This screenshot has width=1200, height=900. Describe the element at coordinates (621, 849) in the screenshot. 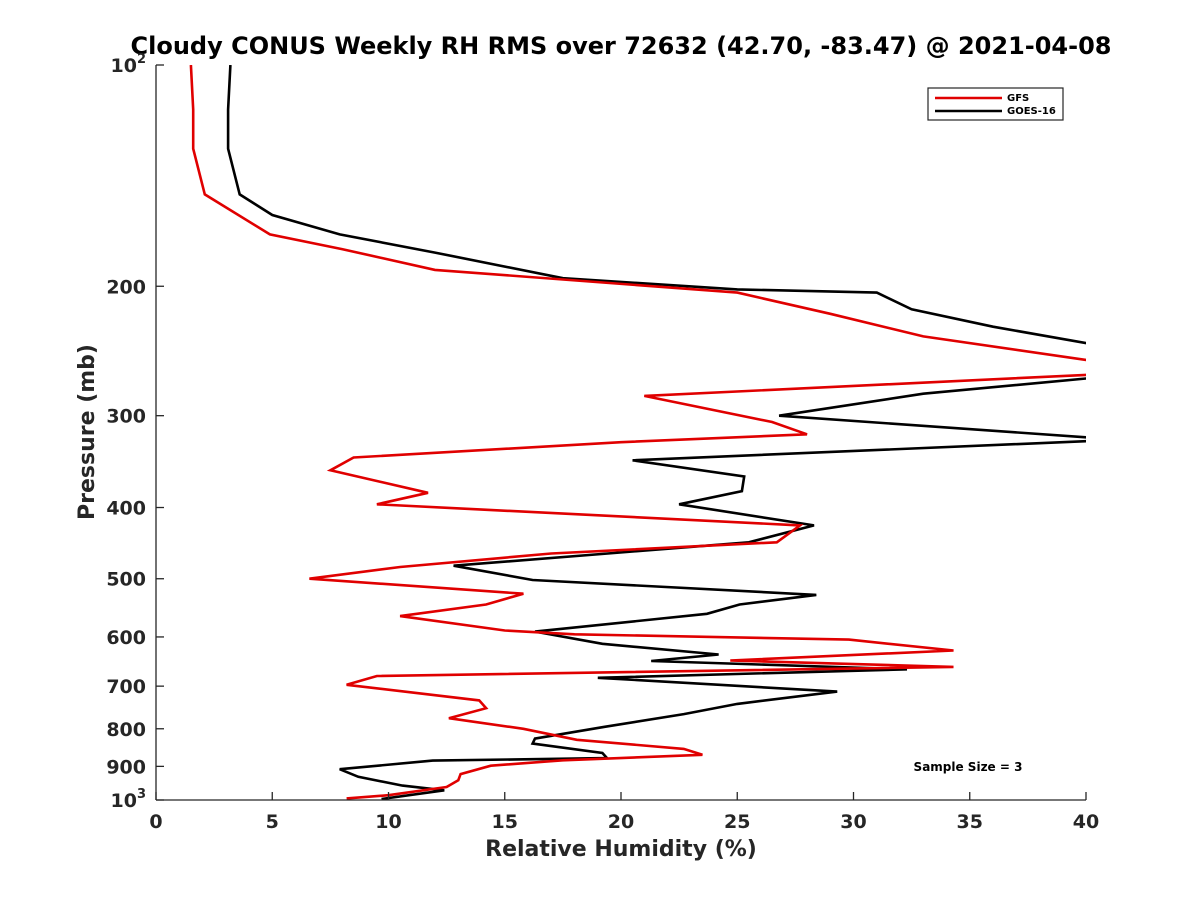

I see `x-axis-label: Relative Humidity (%)` at that location.